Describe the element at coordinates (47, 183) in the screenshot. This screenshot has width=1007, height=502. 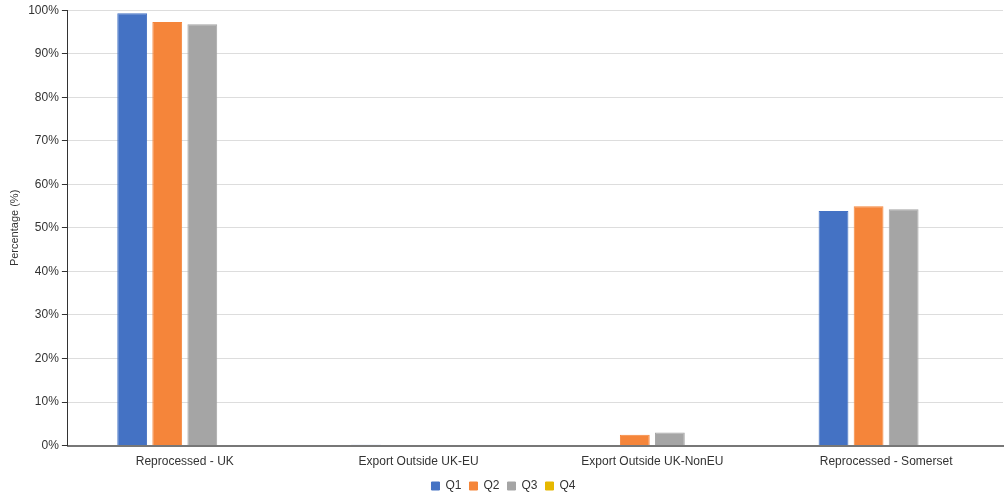
I see `y-tick-label: 60%` at that location.